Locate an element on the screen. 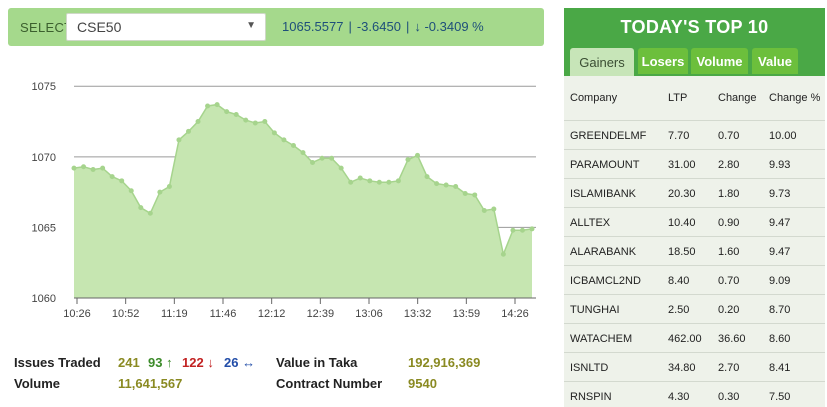 This screenshot has height=407, width=827. company-name: ALARABANK is located at coordinates (603, 252).